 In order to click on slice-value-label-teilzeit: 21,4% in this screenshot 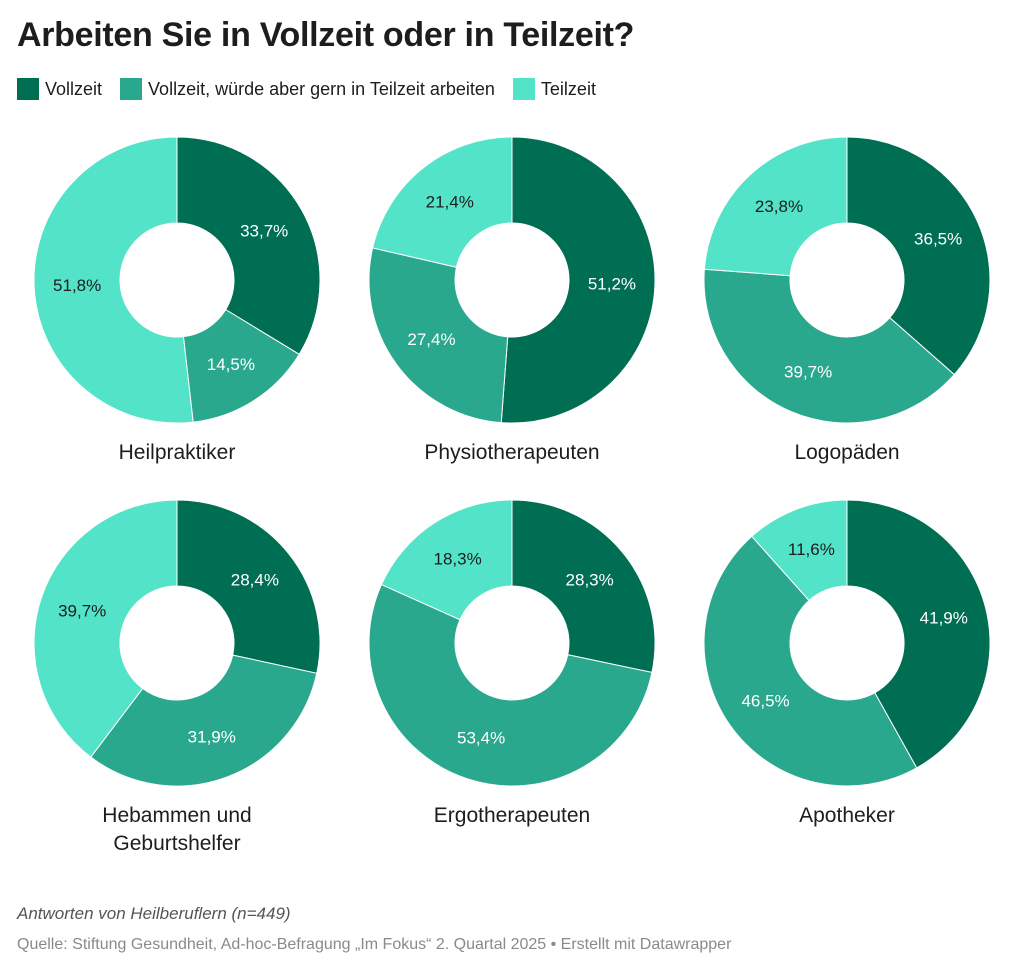, I will do `click(450, 201)`.